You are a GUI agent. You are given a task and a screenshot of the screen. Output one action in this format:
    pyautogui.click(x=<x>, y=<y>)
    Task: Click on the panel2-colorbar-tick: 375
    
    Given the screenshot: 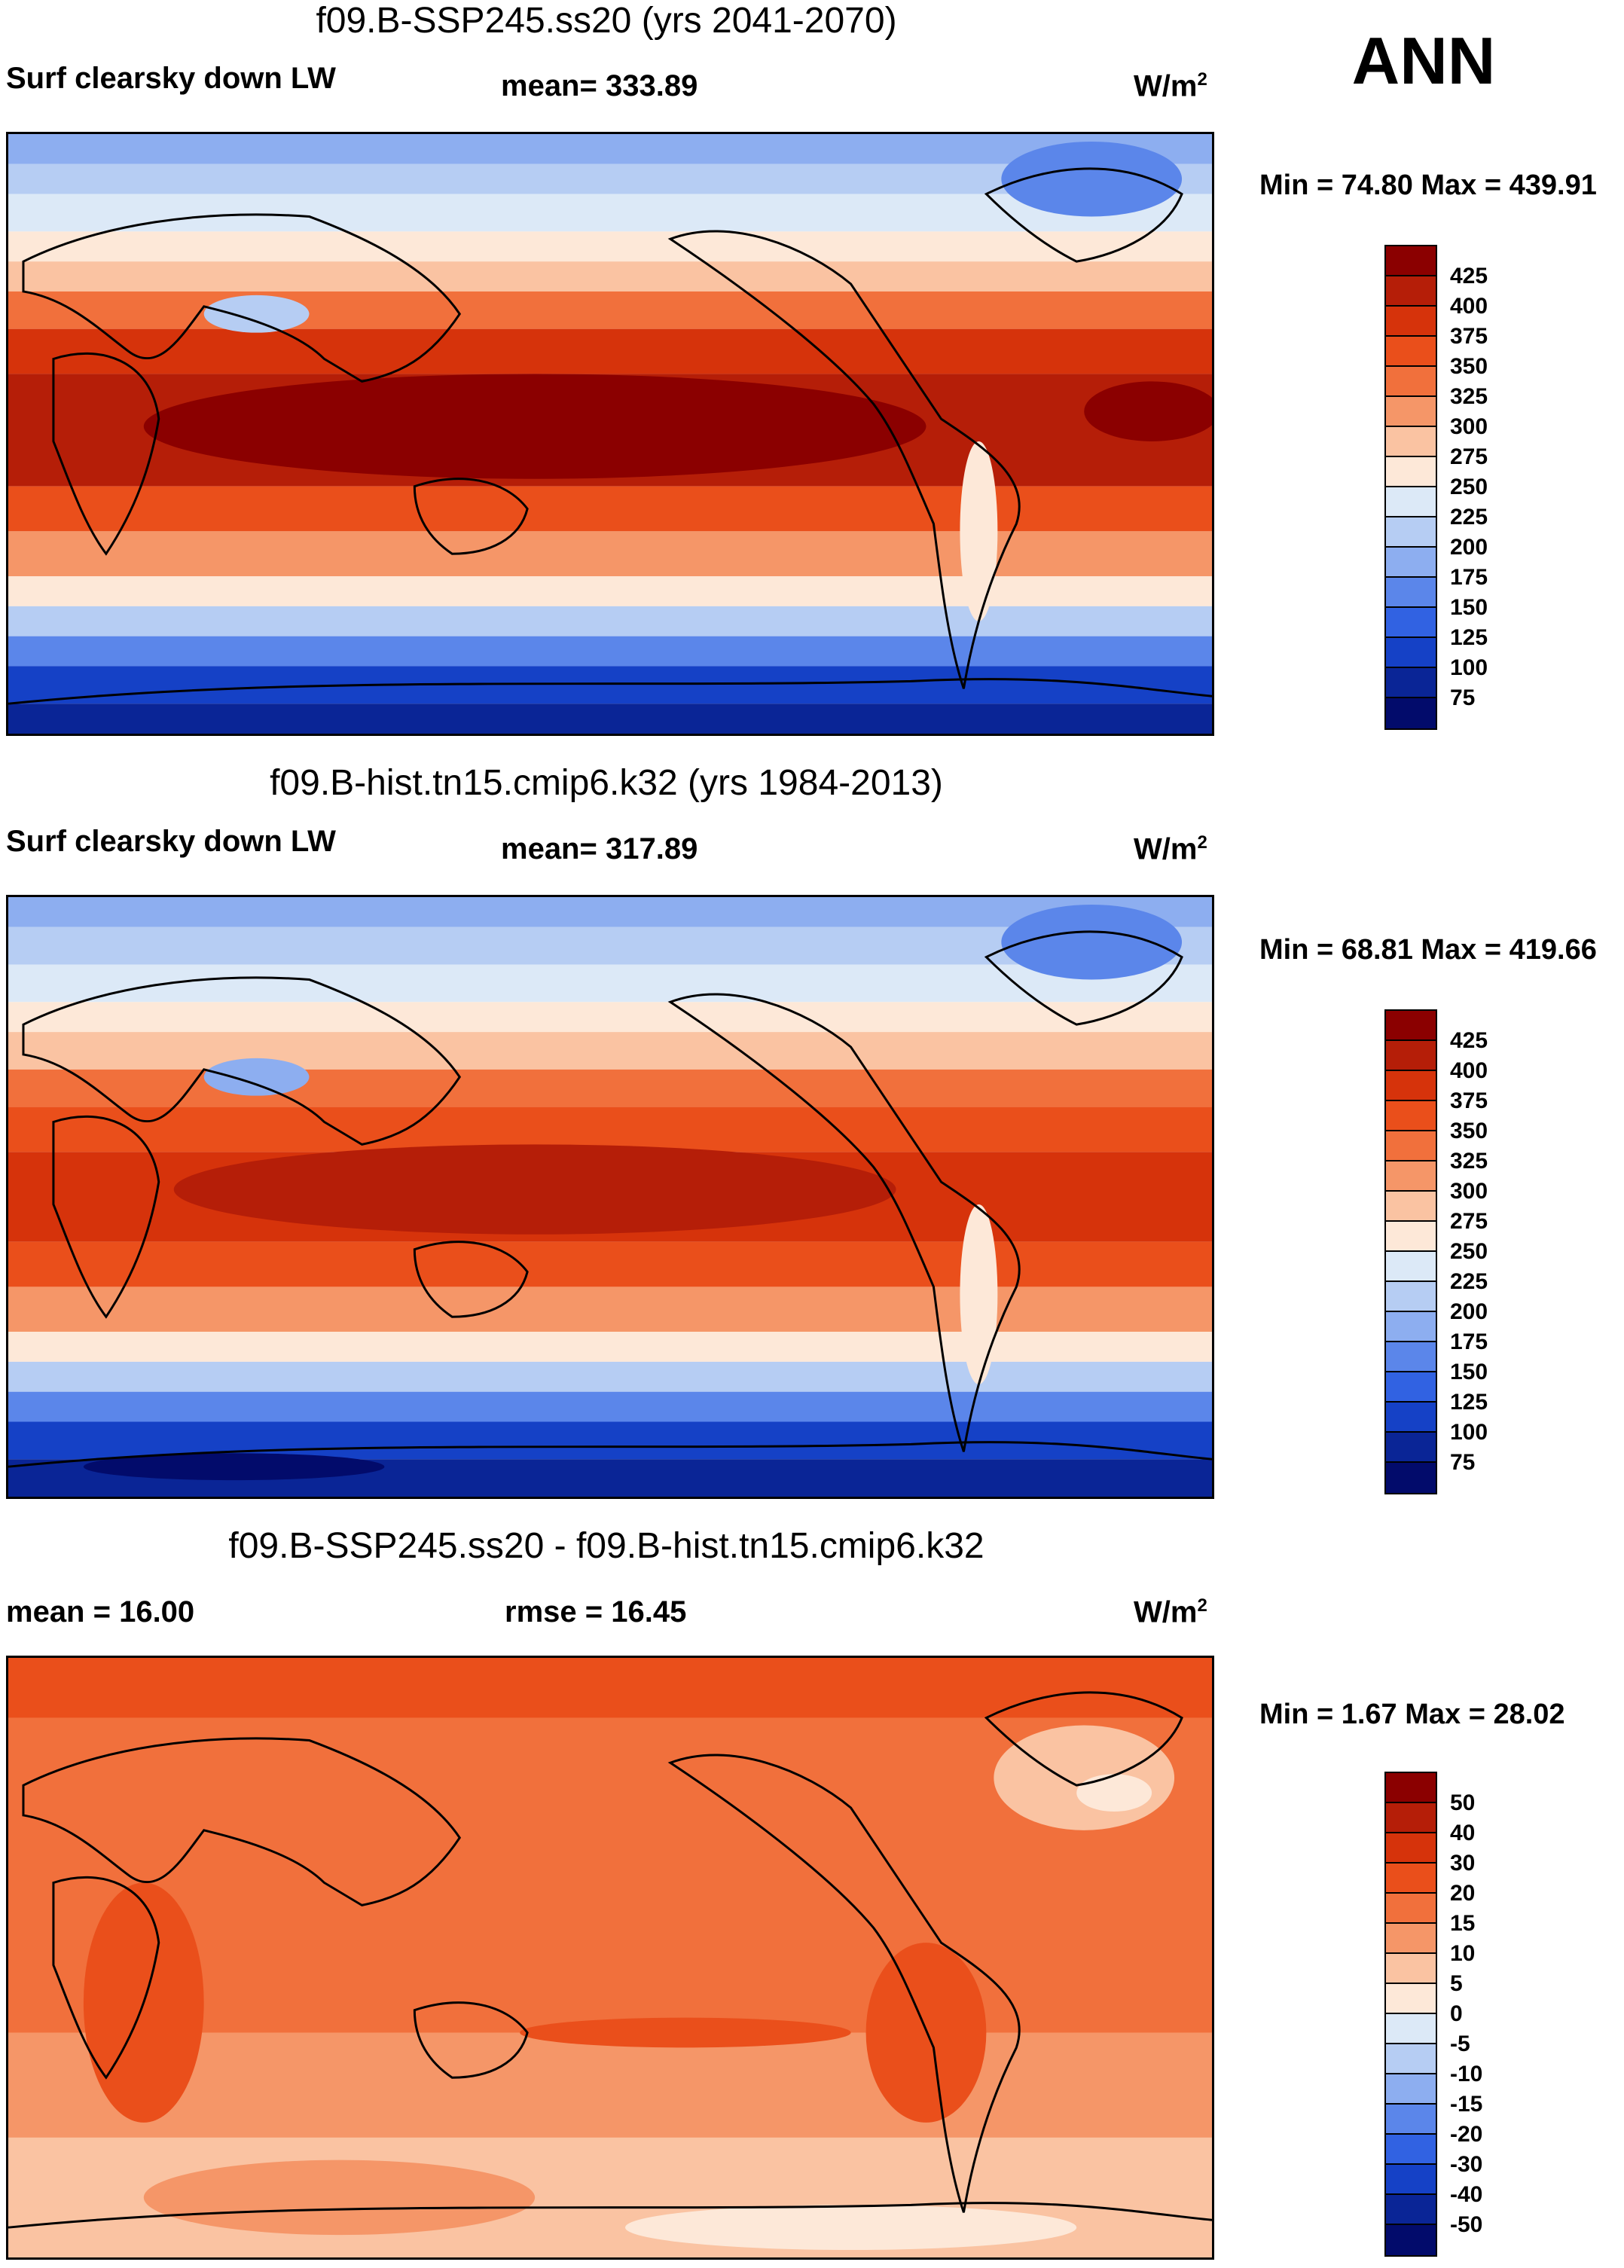 What is the action you would take?
    pyautogui.click(x=1469, y=1100)
    